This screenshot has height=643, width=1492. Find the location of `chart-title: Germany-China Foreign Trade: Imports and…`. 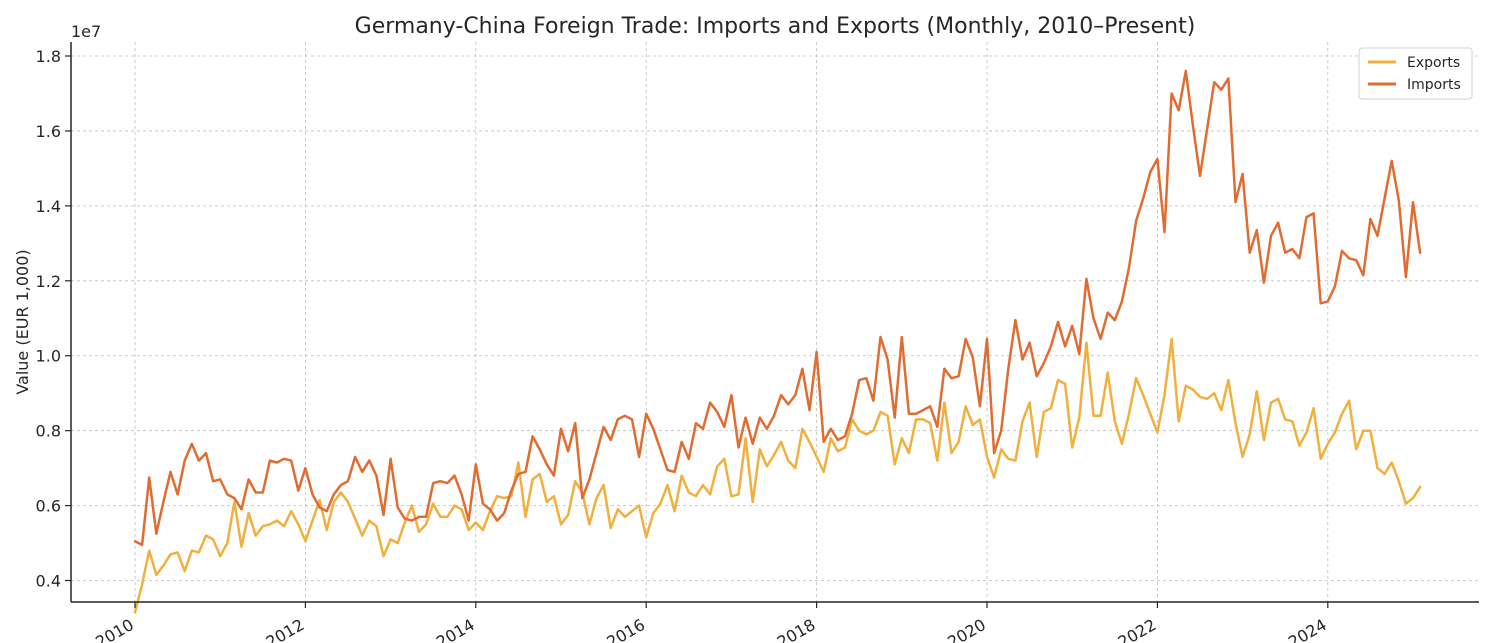

chart-title: Germany-China Foreign Trade: Imports and… is located at coordinates (775, 26).